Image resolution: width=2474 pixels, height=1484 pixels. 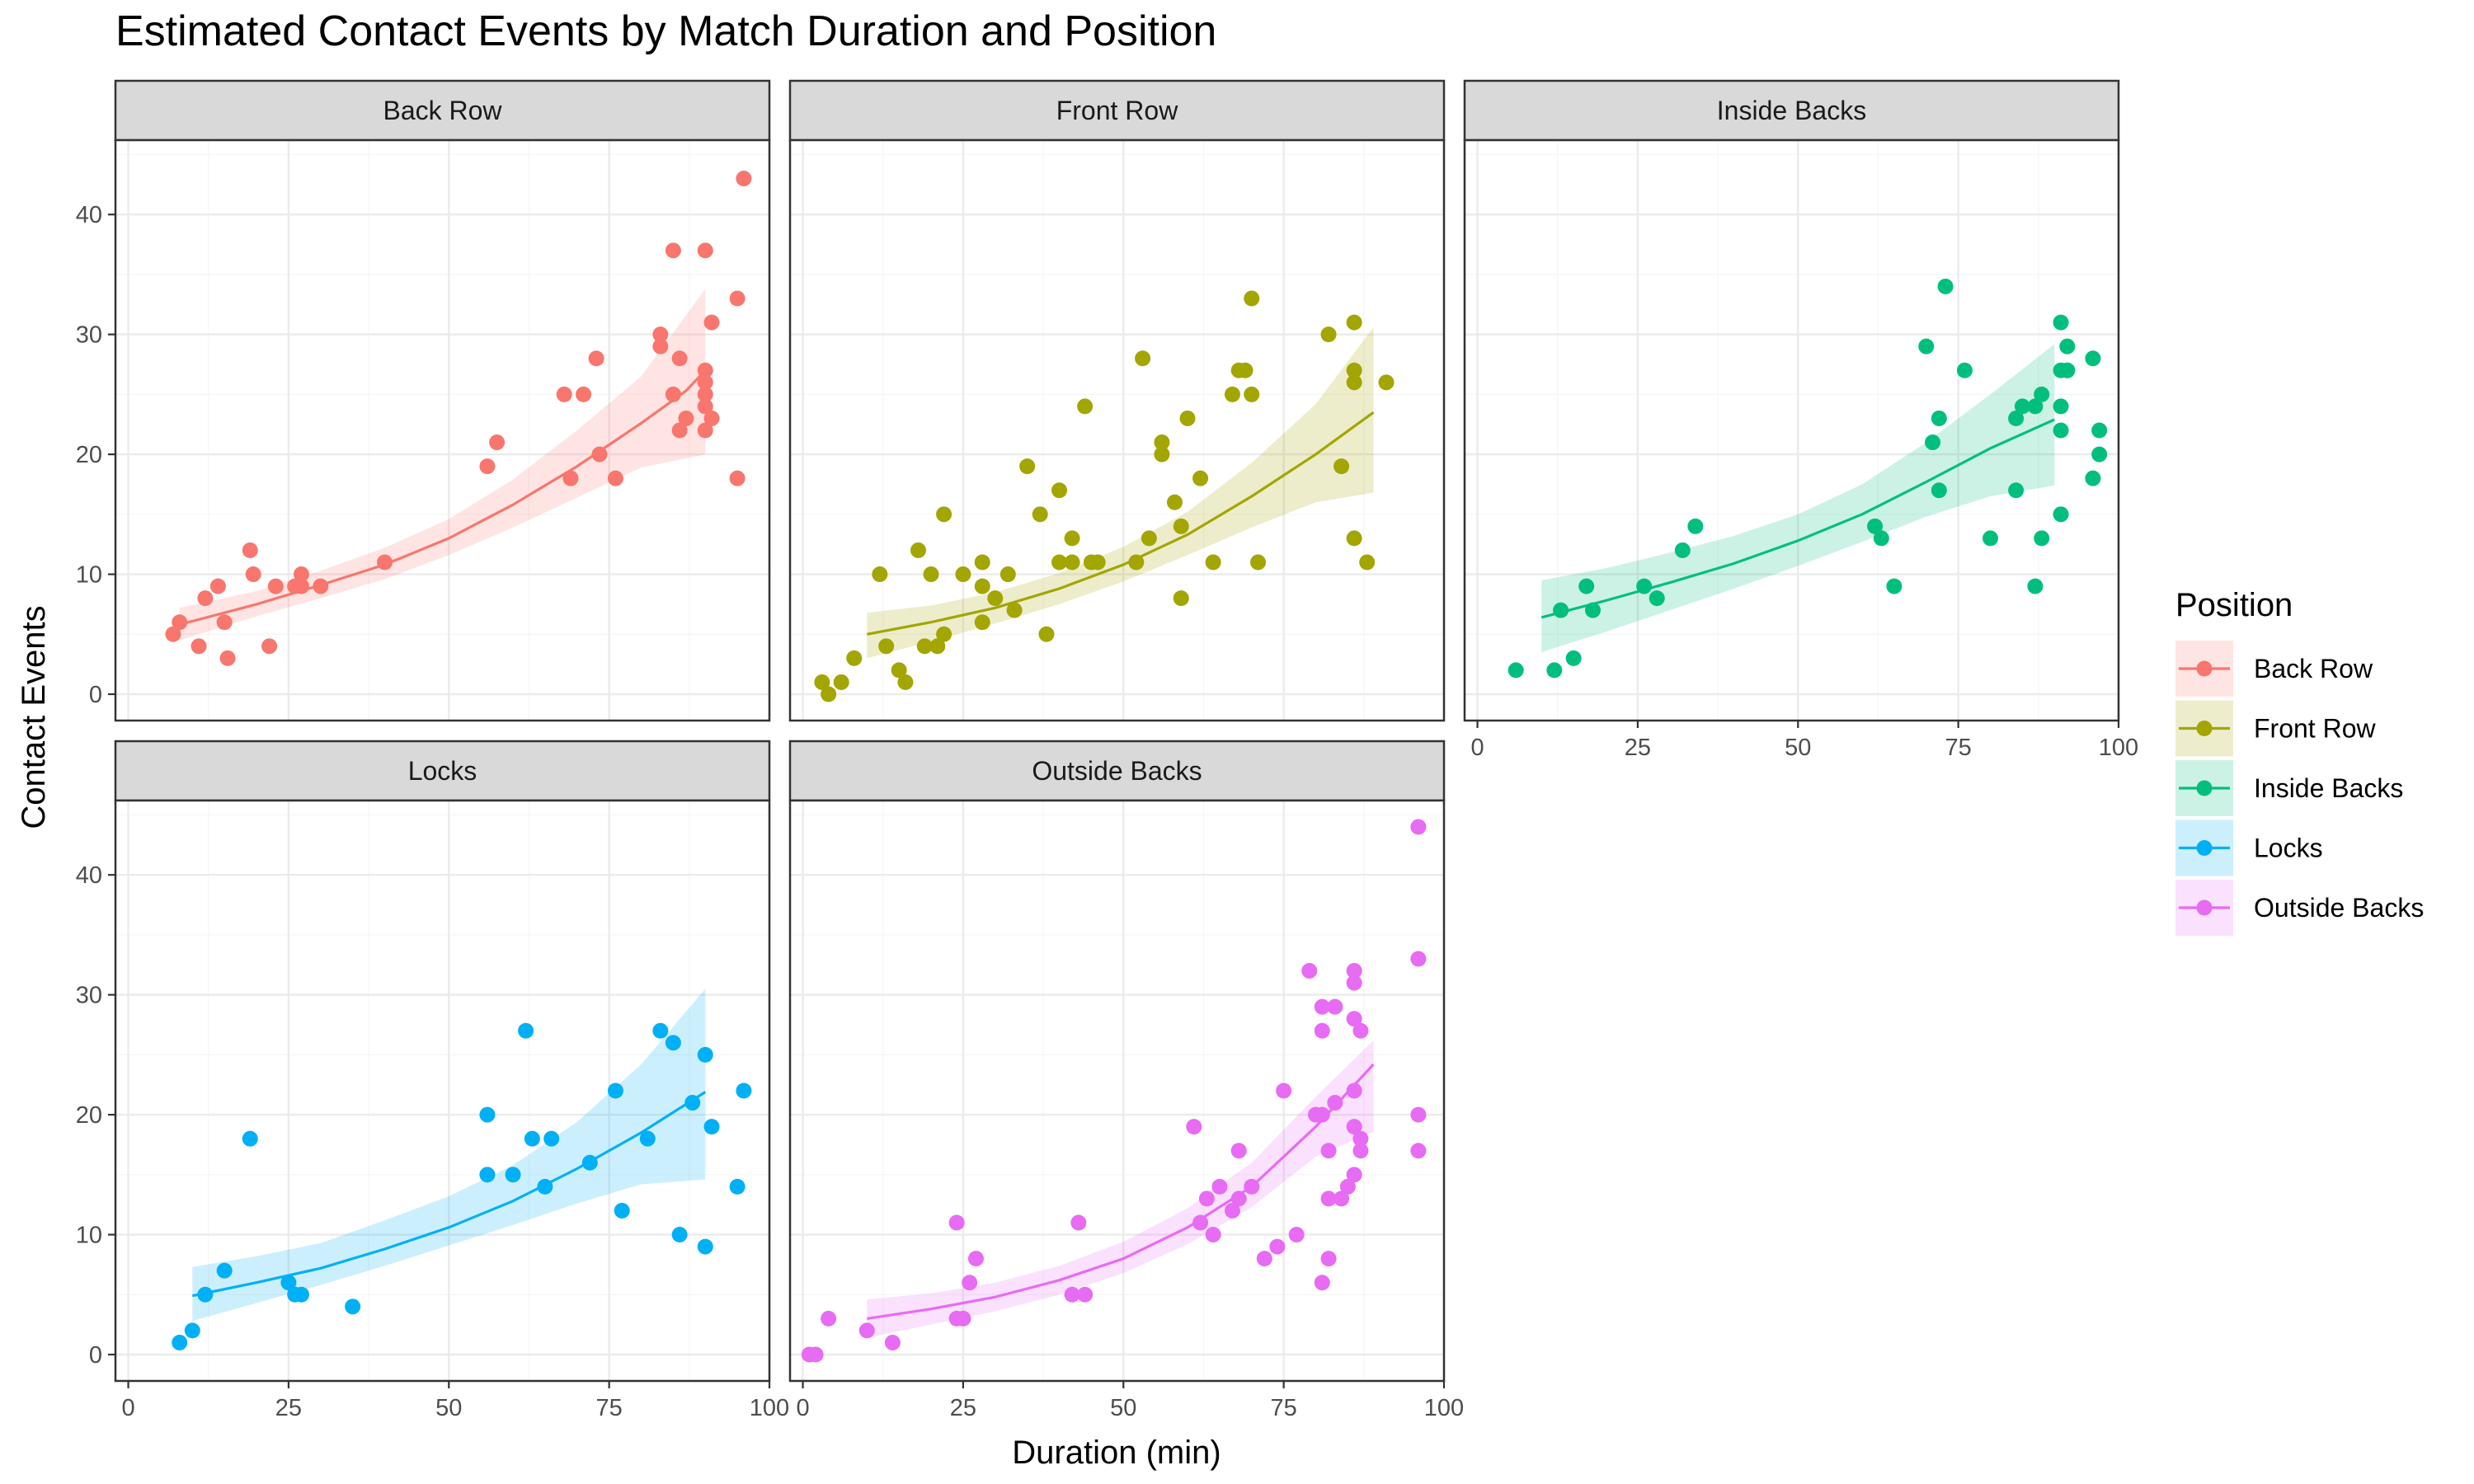 What do you see at coordinates (432, 1080) in the screenshot?
I see `panel-locks: Locks 0 10 20 30 40 0 25 50 75 100` at bounding box center [432, 1080].